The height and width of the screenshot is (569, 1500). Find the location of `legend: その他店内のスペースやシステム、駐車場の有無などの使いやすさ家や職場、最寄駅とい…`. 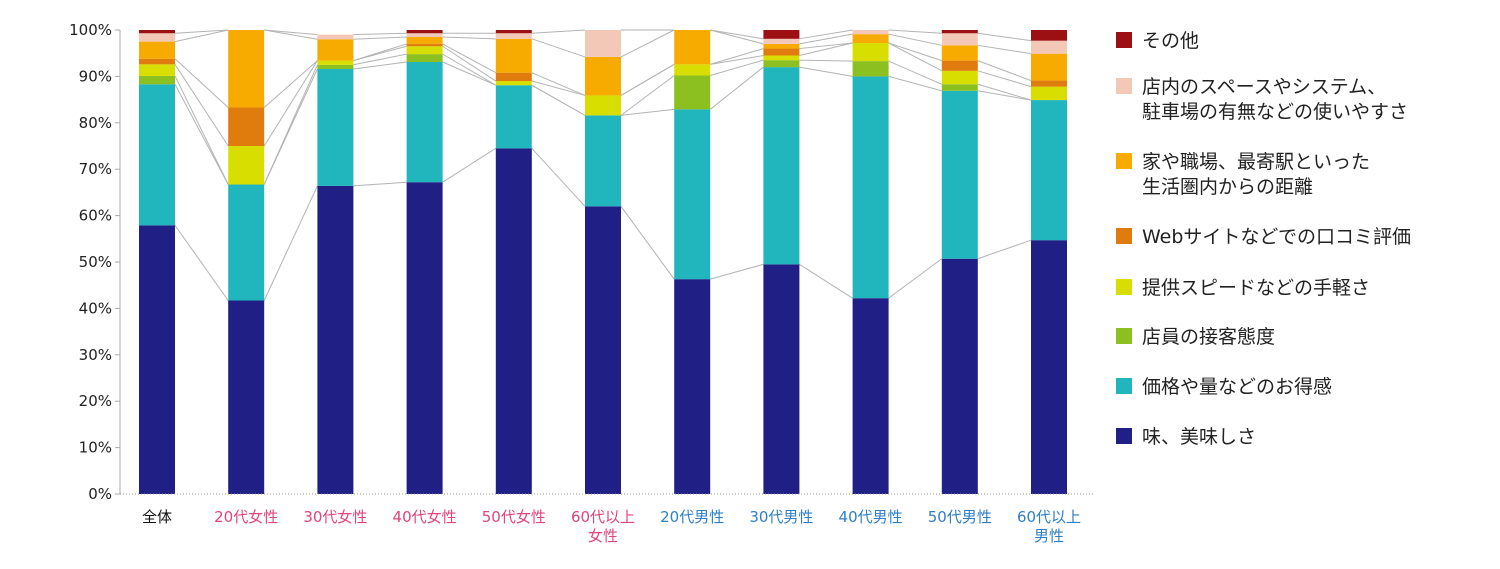

legend: その他店内のスペースやシステム、駐車場の有無などの使いやすさ家や職場、最寄駅とい… is located at coordinates (1263, 239).